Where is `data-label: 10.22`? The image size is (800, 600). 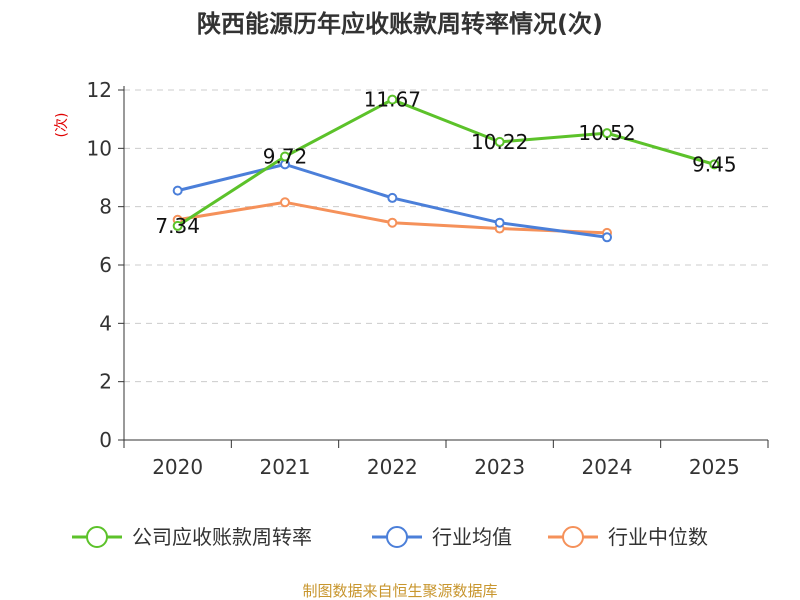
data-label: 10.22 is located at coordinates (499, 142).